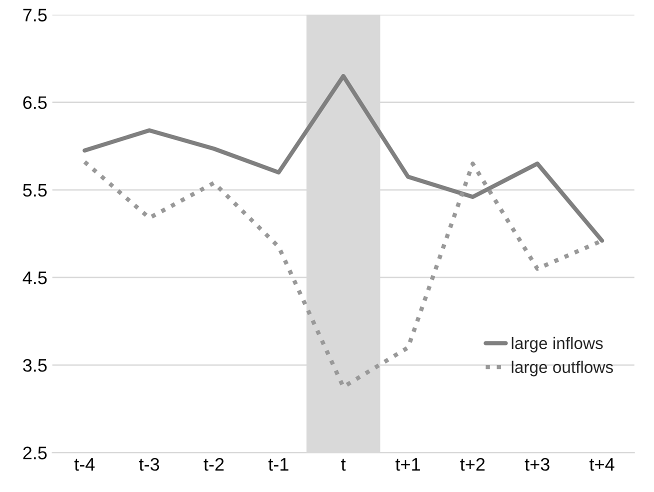 Image resolution: width=654 pixels, height=492 pixels. What do you see at coordinates (278, 464) in the screenshot?
I see `x-tick-label: t-1` at bounding box center [278, 464].